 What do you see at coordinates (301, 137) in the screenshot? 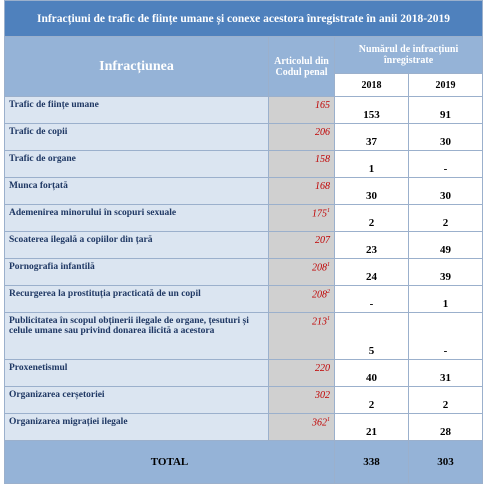
I see `article-cell: 206` at bounding box center [301, 137].